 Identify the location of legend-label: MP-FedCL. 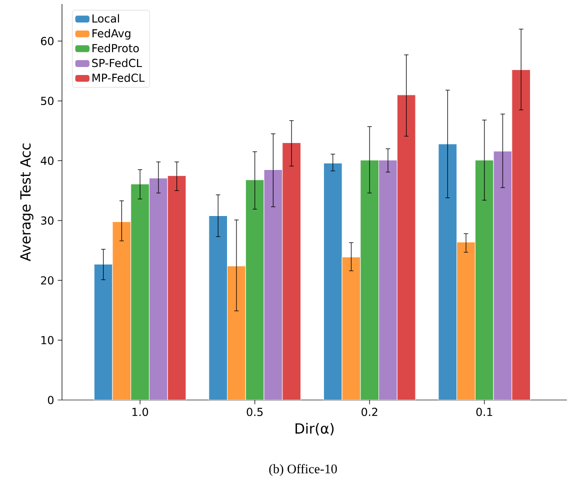
(118, 77).